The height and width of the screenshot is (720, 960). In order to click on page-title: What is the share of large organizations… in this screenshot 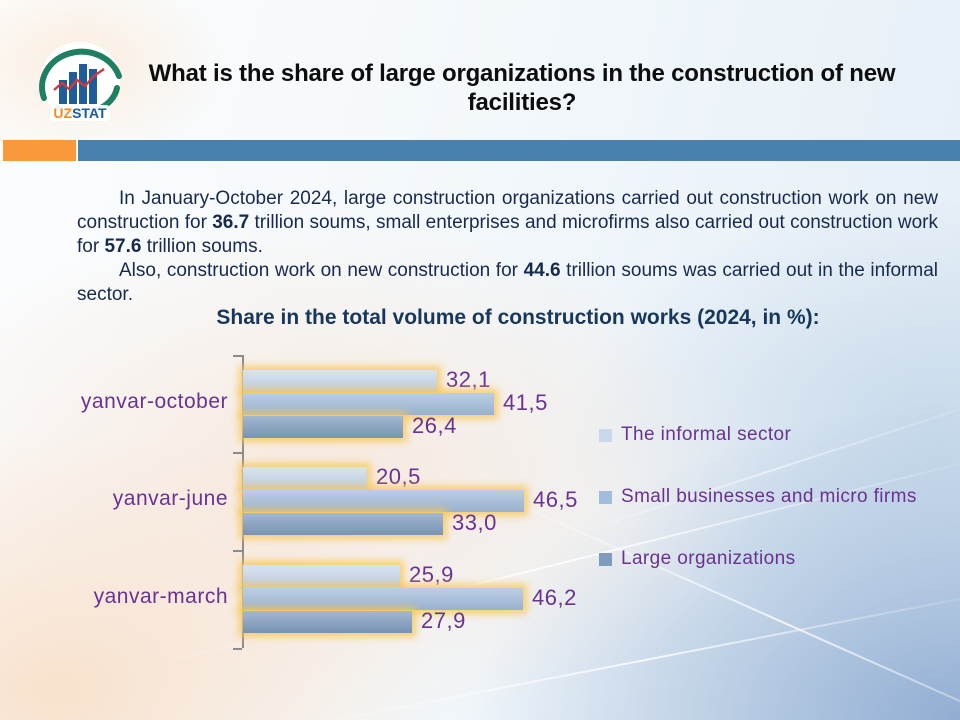, I will do `click(522, 88)`.